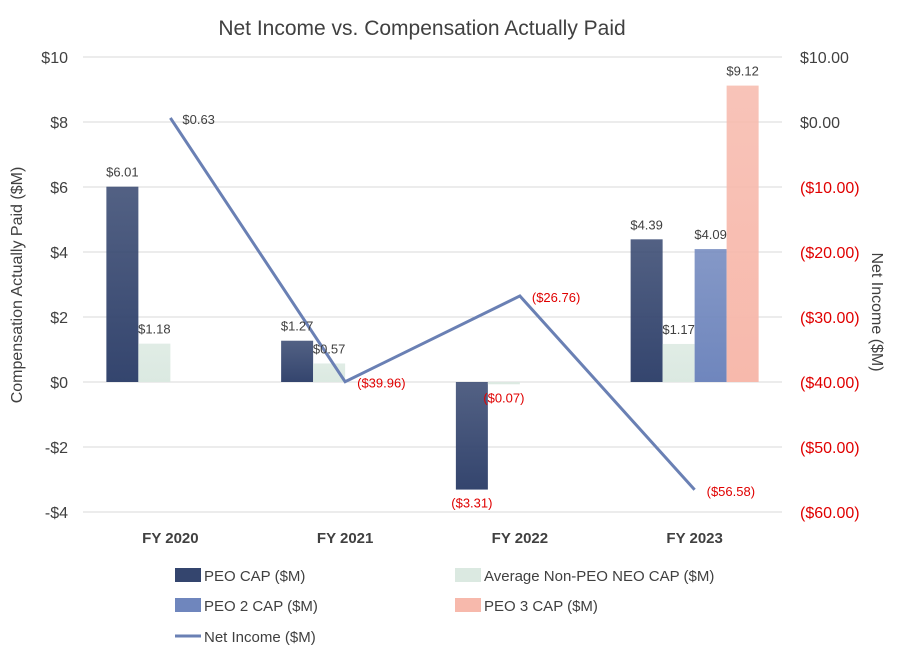  What do you see at coordinates (471, 503) in the screenshot?
I see `data-label: ($3.31)` at bounding box center [471, 503].